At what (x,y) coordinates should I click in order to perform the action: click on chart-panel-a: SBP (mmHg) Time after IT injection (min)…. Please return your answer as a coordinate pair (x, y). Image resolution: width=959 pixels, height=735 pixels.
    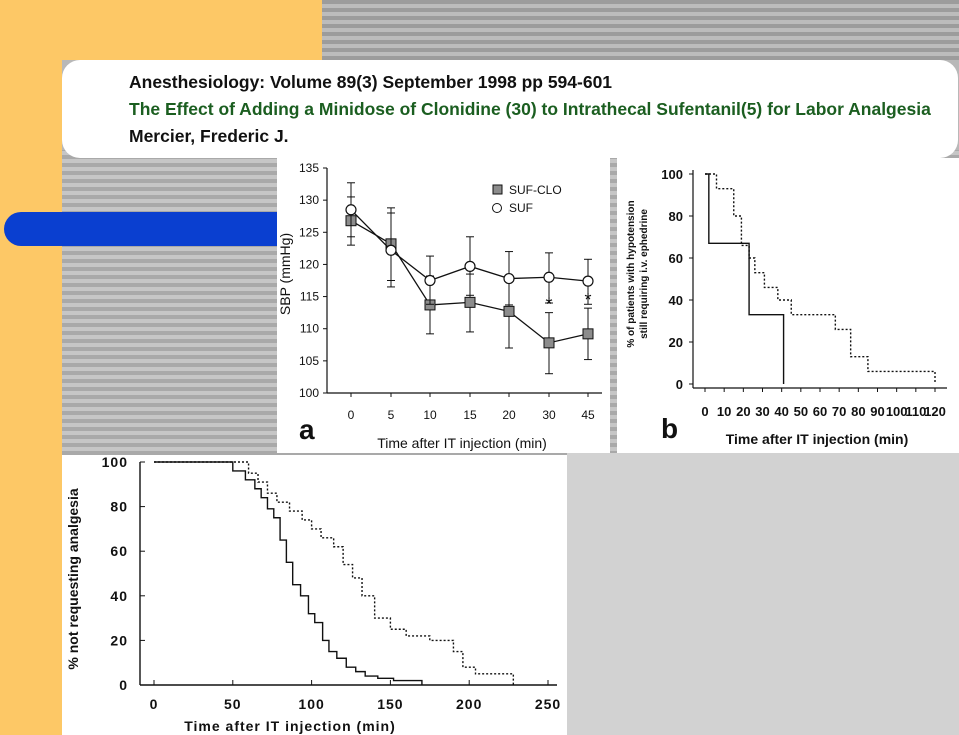
    Looking at the image, I should click on (443, 305).